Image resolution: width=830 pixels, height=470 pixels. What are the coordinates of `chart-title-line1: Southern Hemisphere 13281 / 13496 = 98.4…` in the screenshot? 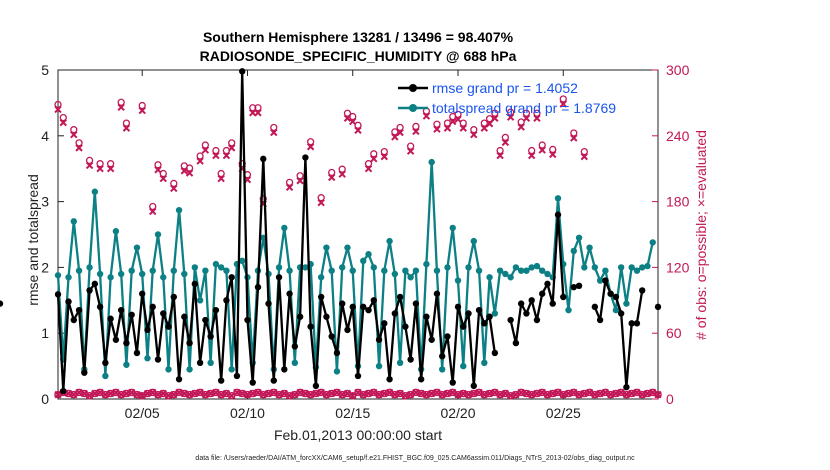 It's located at (358, 37).